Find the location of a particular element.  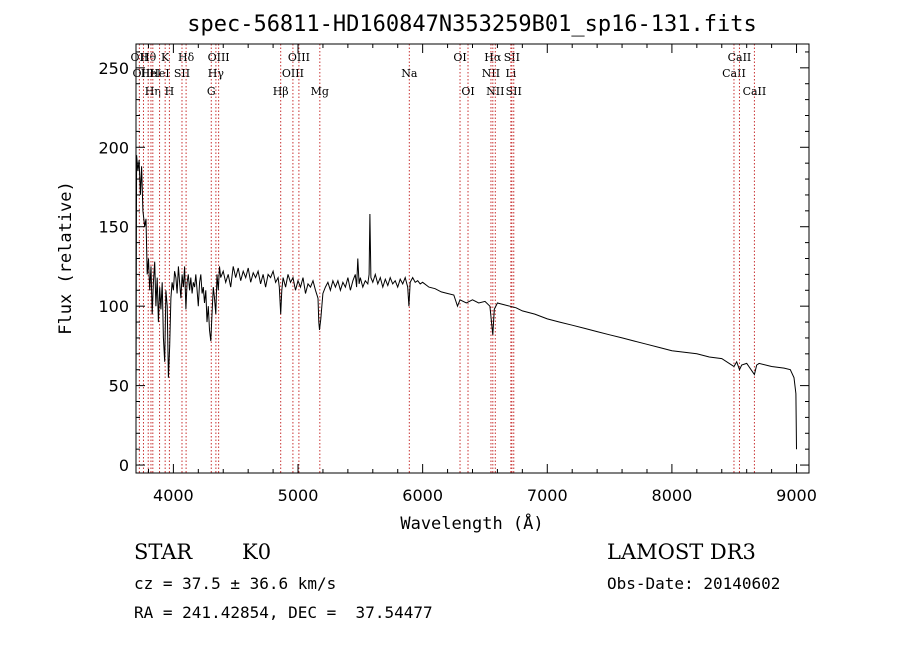

line-marker-label: Mg is located at coordinates (320, 91).